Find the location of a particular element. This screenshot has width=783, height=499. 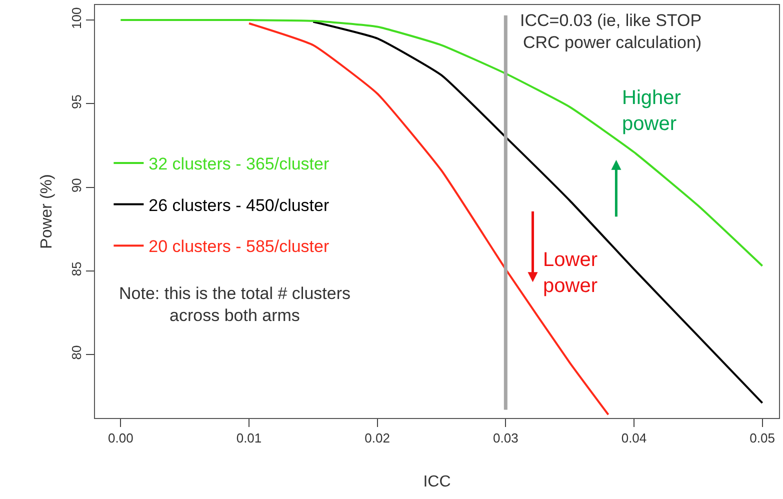

x-tick-label: 0.01 is located at coordinates (249, 438).